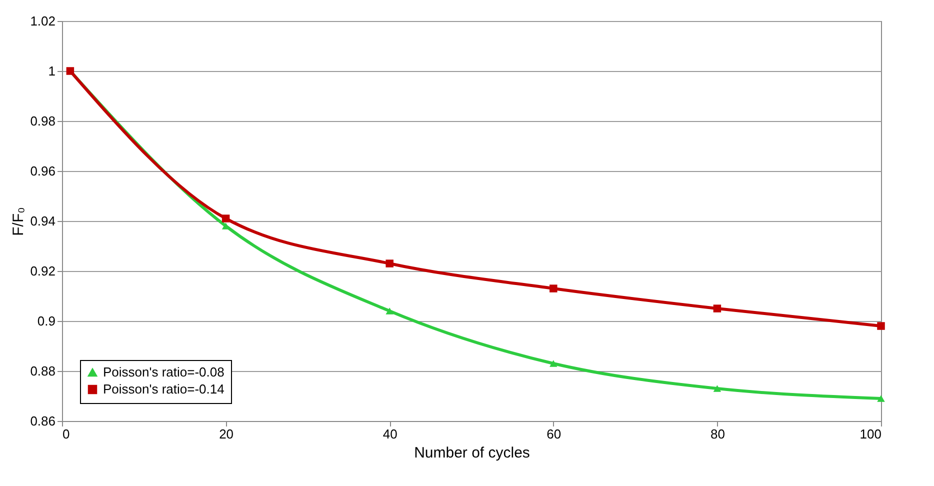 This screenshot has width=934, height=486. What do you see at coordinates (43, 171) in the screenshot?
I see `y-tick-label: 0.96` at bounding box center [43, 171].